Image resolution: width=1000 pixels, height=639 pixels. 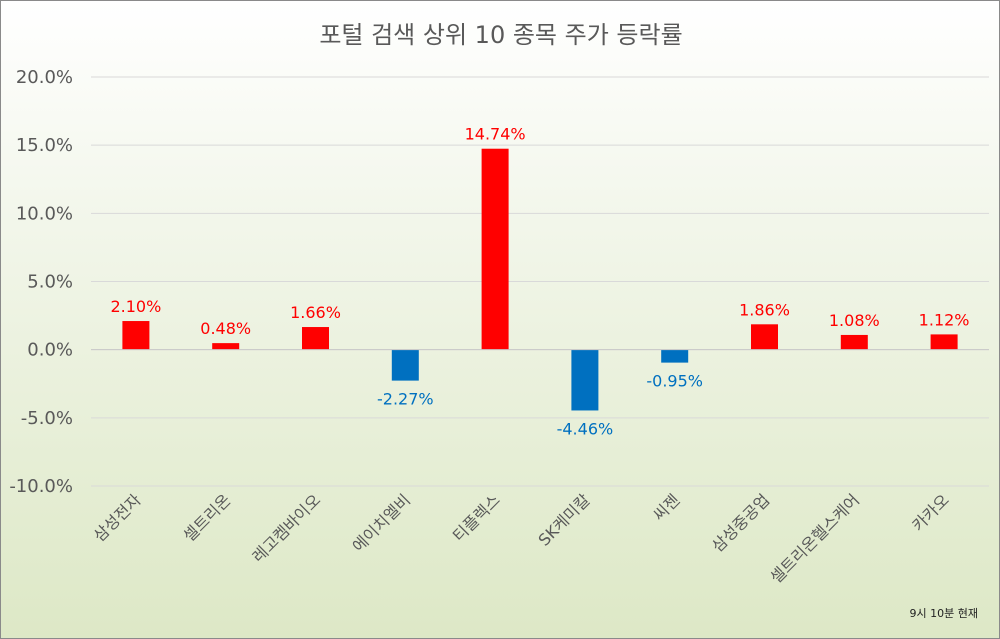 I want to click on chart-title: 포털 검색 상위 10 종목 주가 등락률, so click(x=500, y=35).